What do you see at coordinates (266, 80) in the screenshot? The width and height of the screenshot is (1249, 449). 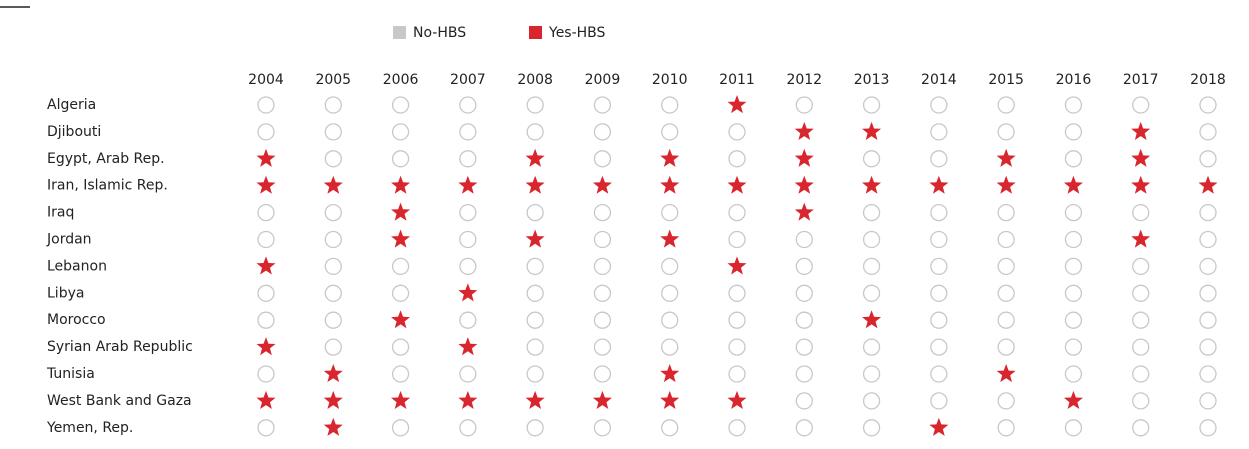 I see `x-tick-label: 2004` at bounding box center [266, 80].